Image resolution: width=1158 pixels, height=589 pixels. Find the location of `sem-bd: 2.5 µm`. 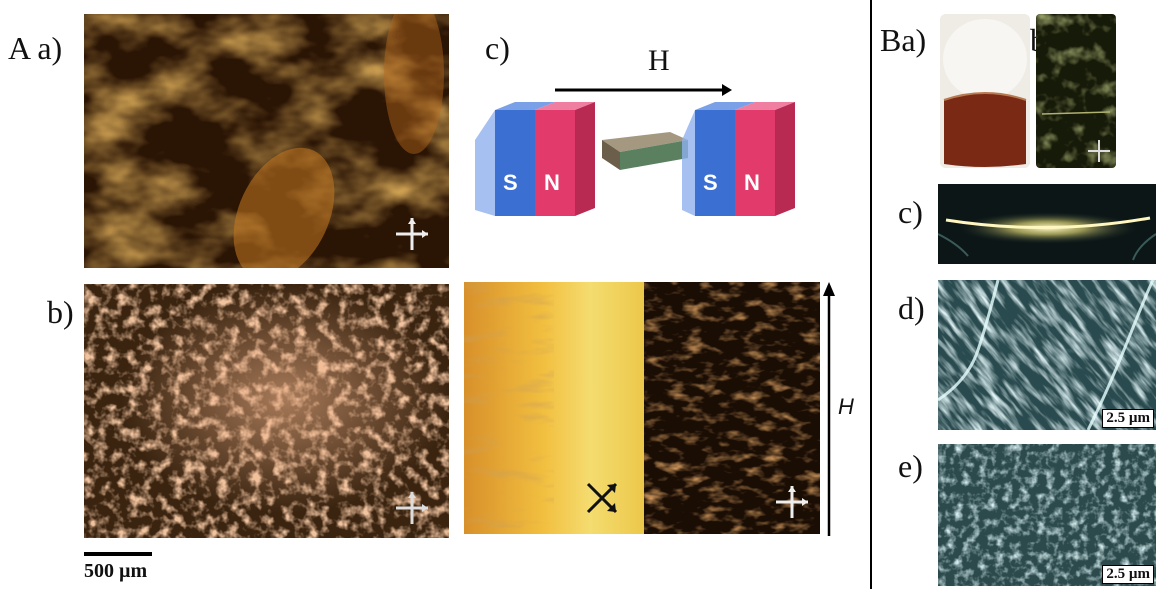

sem-bd: 2.5 µm is located at coordinates (1047, 355).